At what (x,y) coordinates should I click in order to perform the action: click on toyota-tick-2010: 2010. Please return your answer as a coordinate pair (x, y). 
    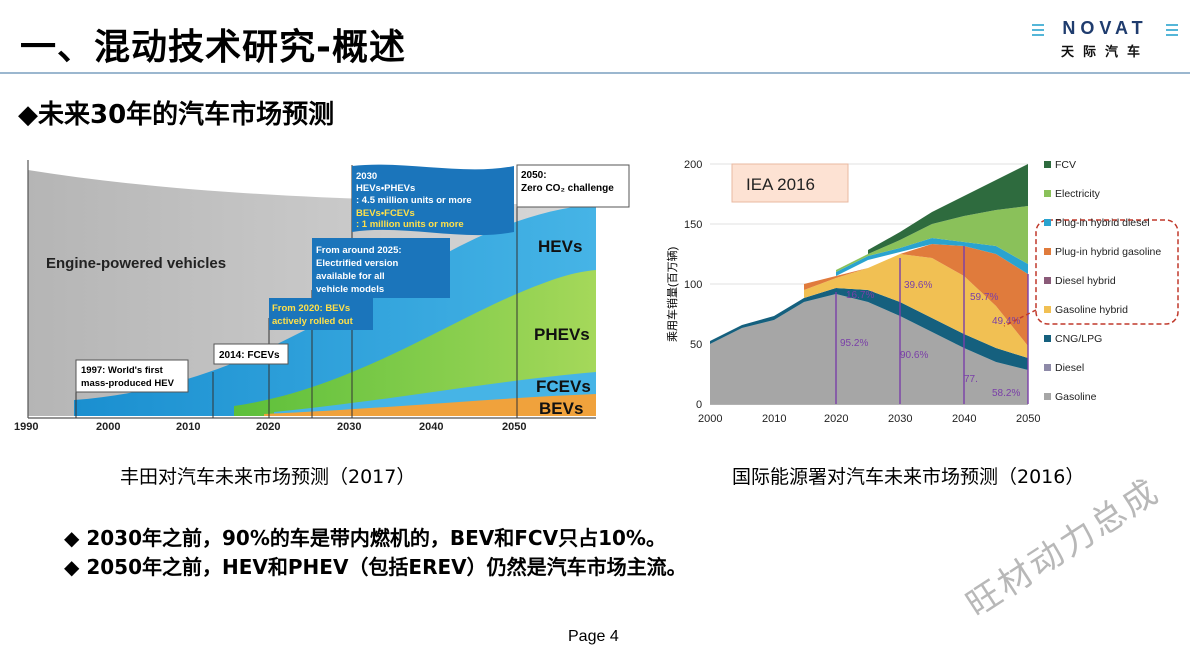
    Looking at the image, I should click on (188, 427).